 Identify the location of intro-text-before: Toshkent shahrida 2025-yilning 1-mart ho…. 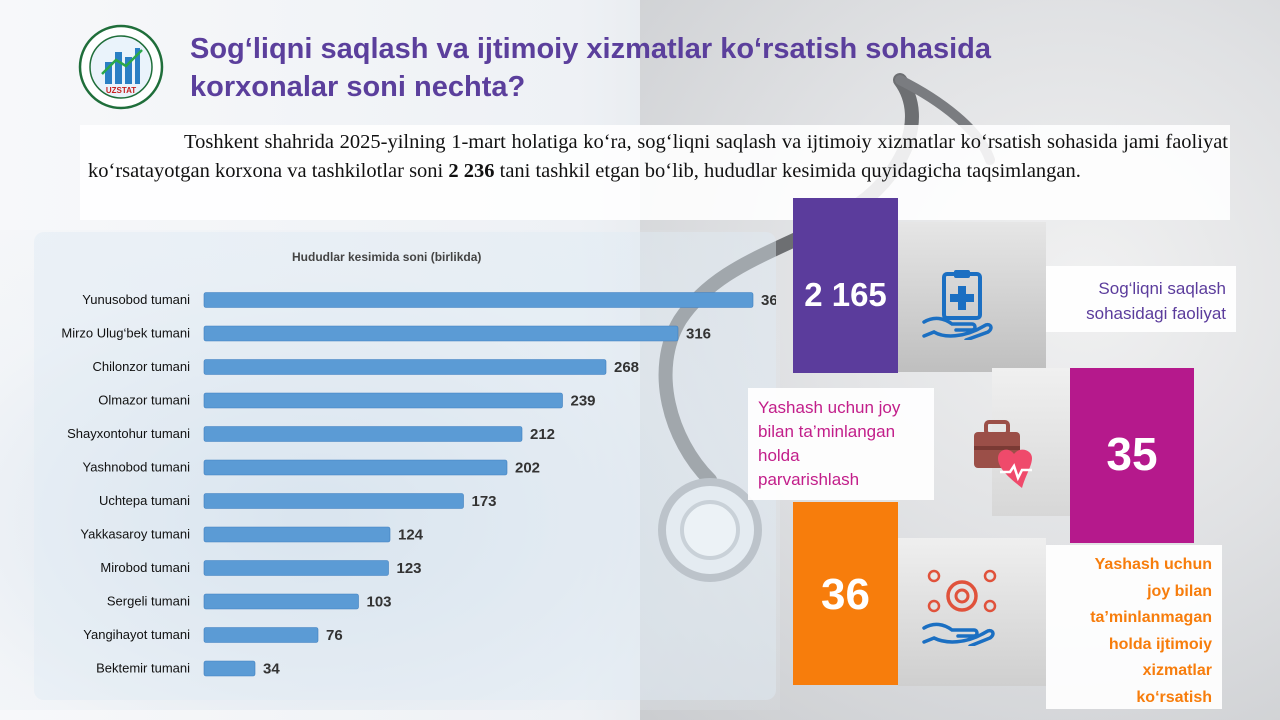
(658, 156).